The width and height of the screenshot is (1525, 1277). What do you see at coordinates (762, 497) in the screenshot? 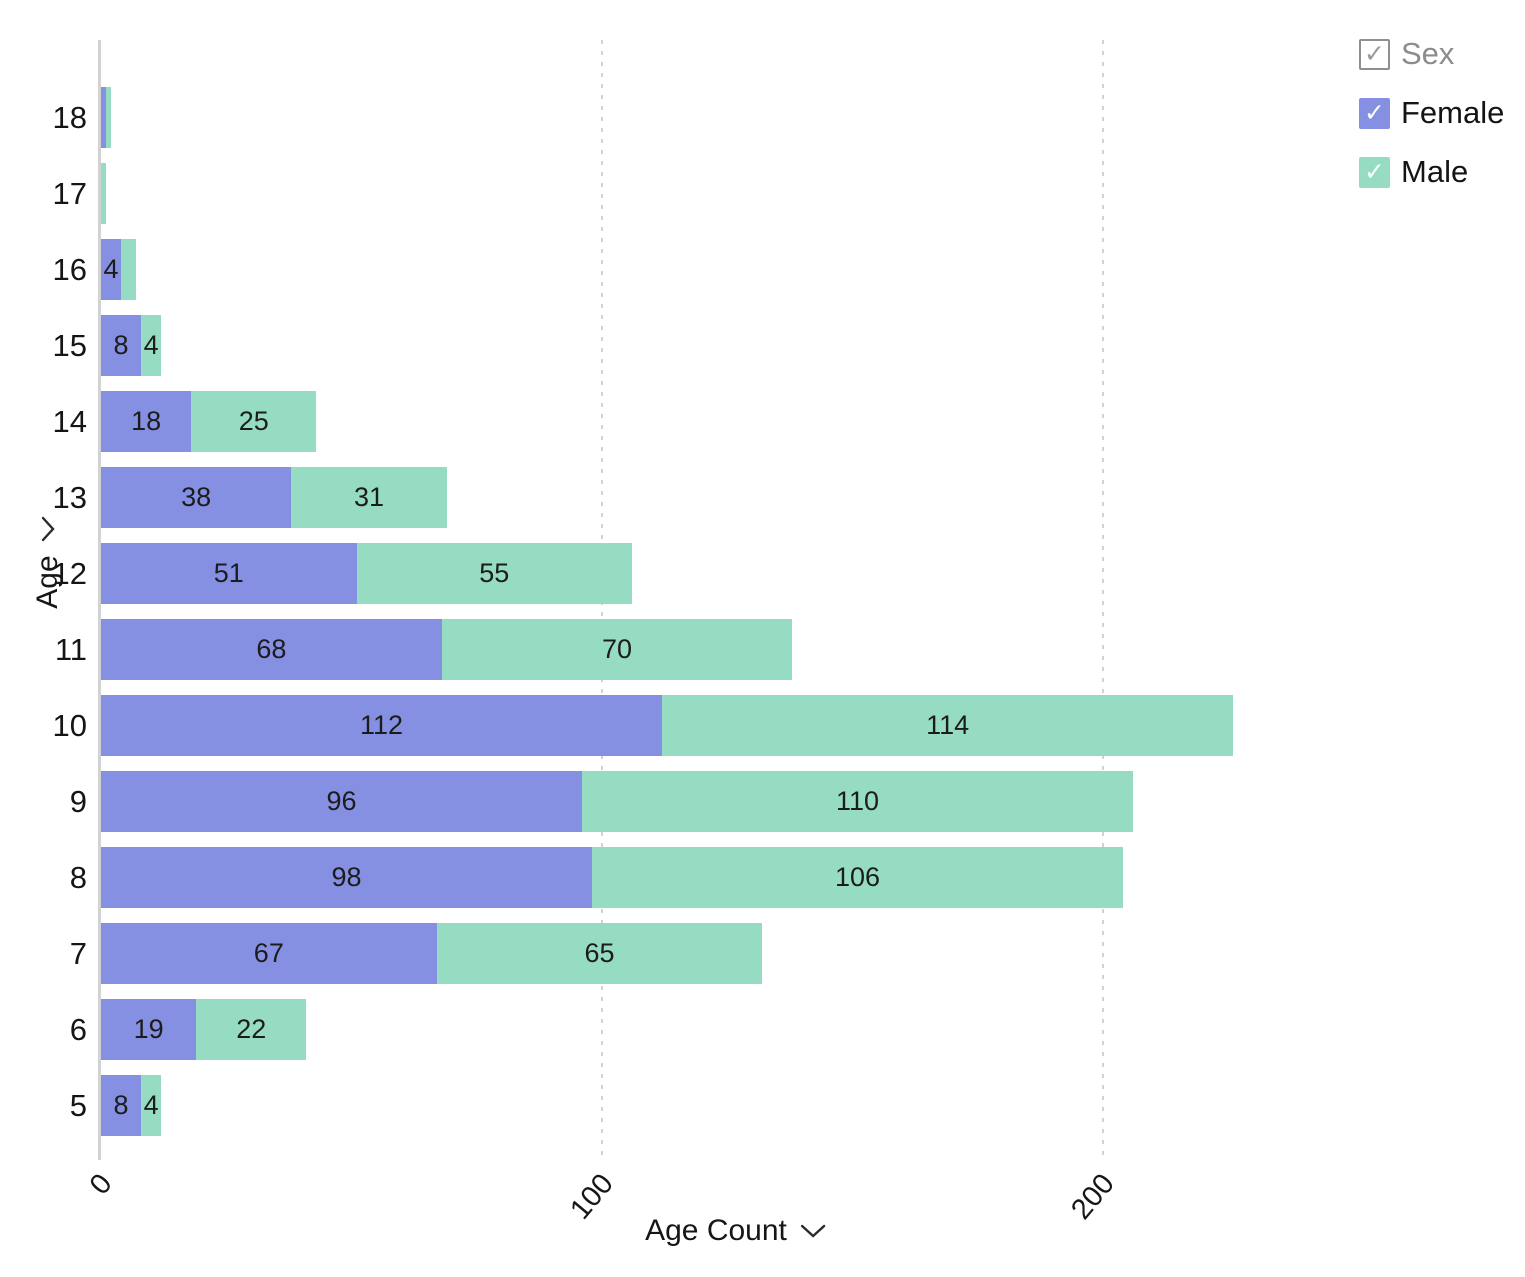
I see `bar-row-age-13: 13 38 31` at bounding box center [762, 497].